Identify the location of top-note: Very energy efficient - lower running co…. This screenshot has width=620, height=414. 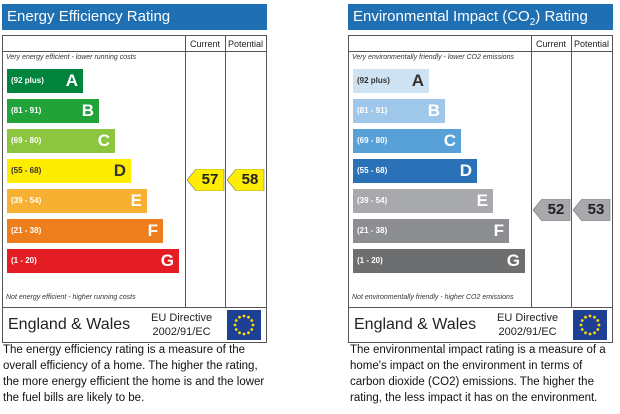
(71, 57).